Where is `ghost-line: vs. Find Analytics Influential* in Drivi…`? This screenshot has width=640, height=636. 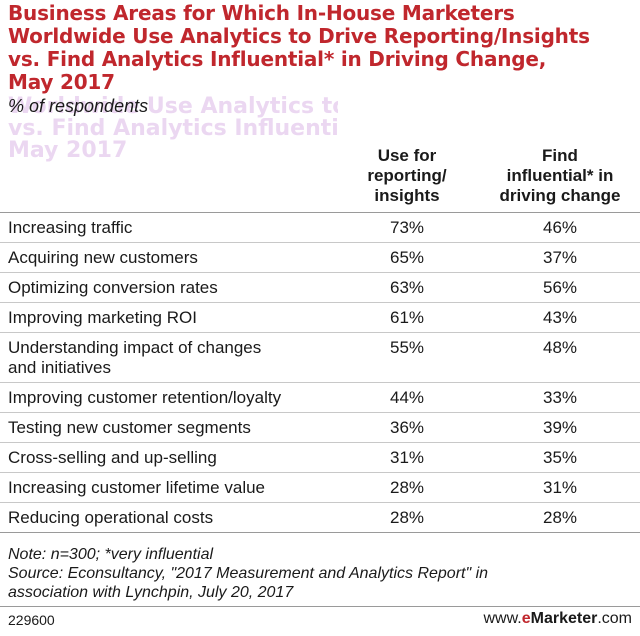 ghost-line: vs. Find Analytics Influential* in Drivi… is located at coordinates (173, 128).